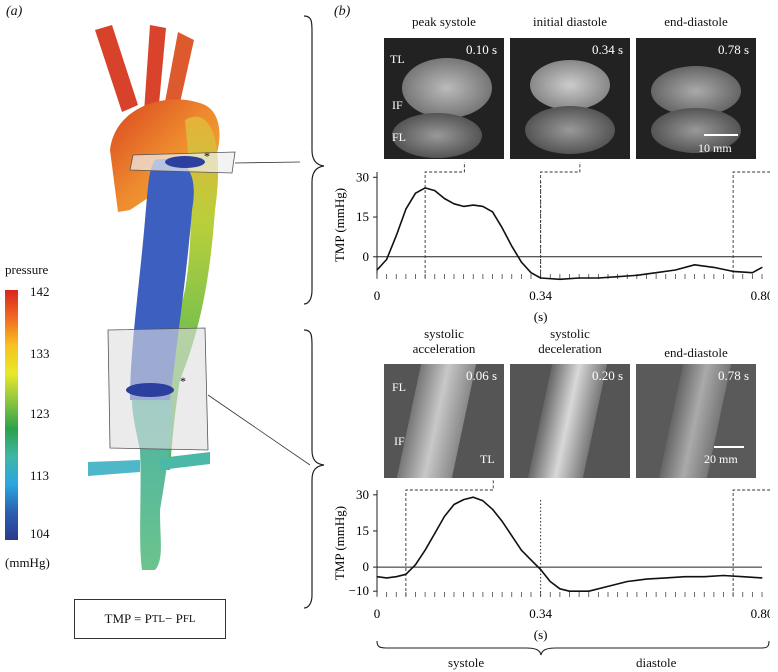  Describe the element at coordinates (570, 98) in the screenshot. I see `mri-initial-diastole: 0.34 s` at that location.